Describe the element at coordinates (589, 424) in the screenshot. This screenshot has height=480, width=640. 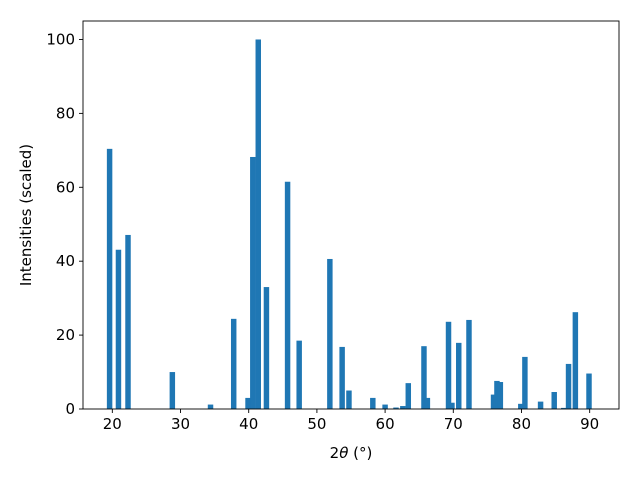
I see `x-tick-label: 90` at that location.